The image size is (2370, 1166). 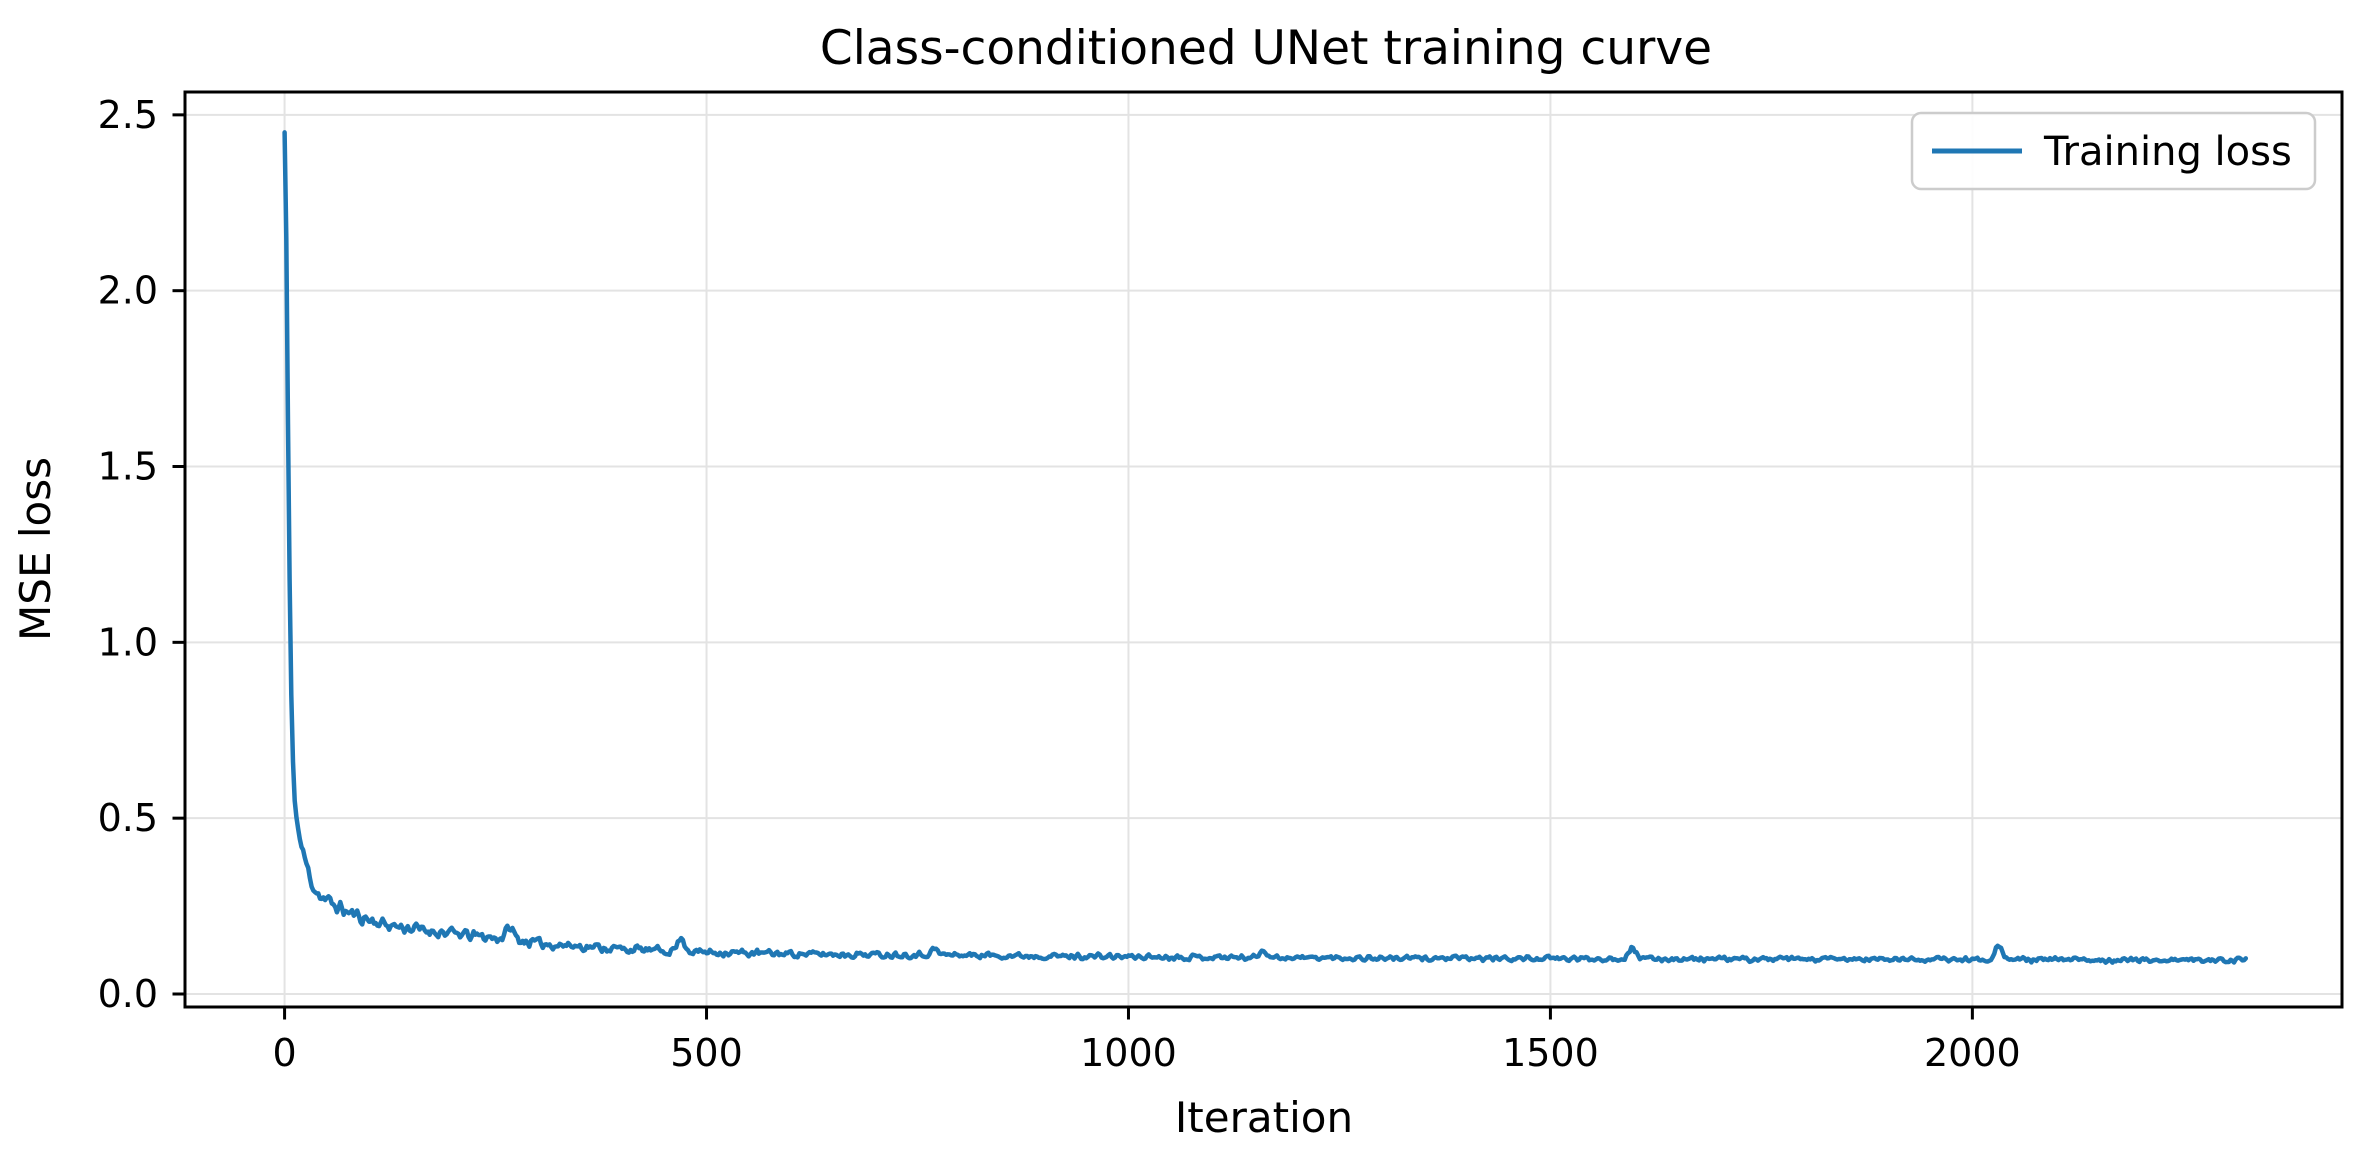 What do you see at coordinates (1128, 1053) in the screenshot?
I see `x-tick-label: 1000` at bounding box center [1128, 1053].